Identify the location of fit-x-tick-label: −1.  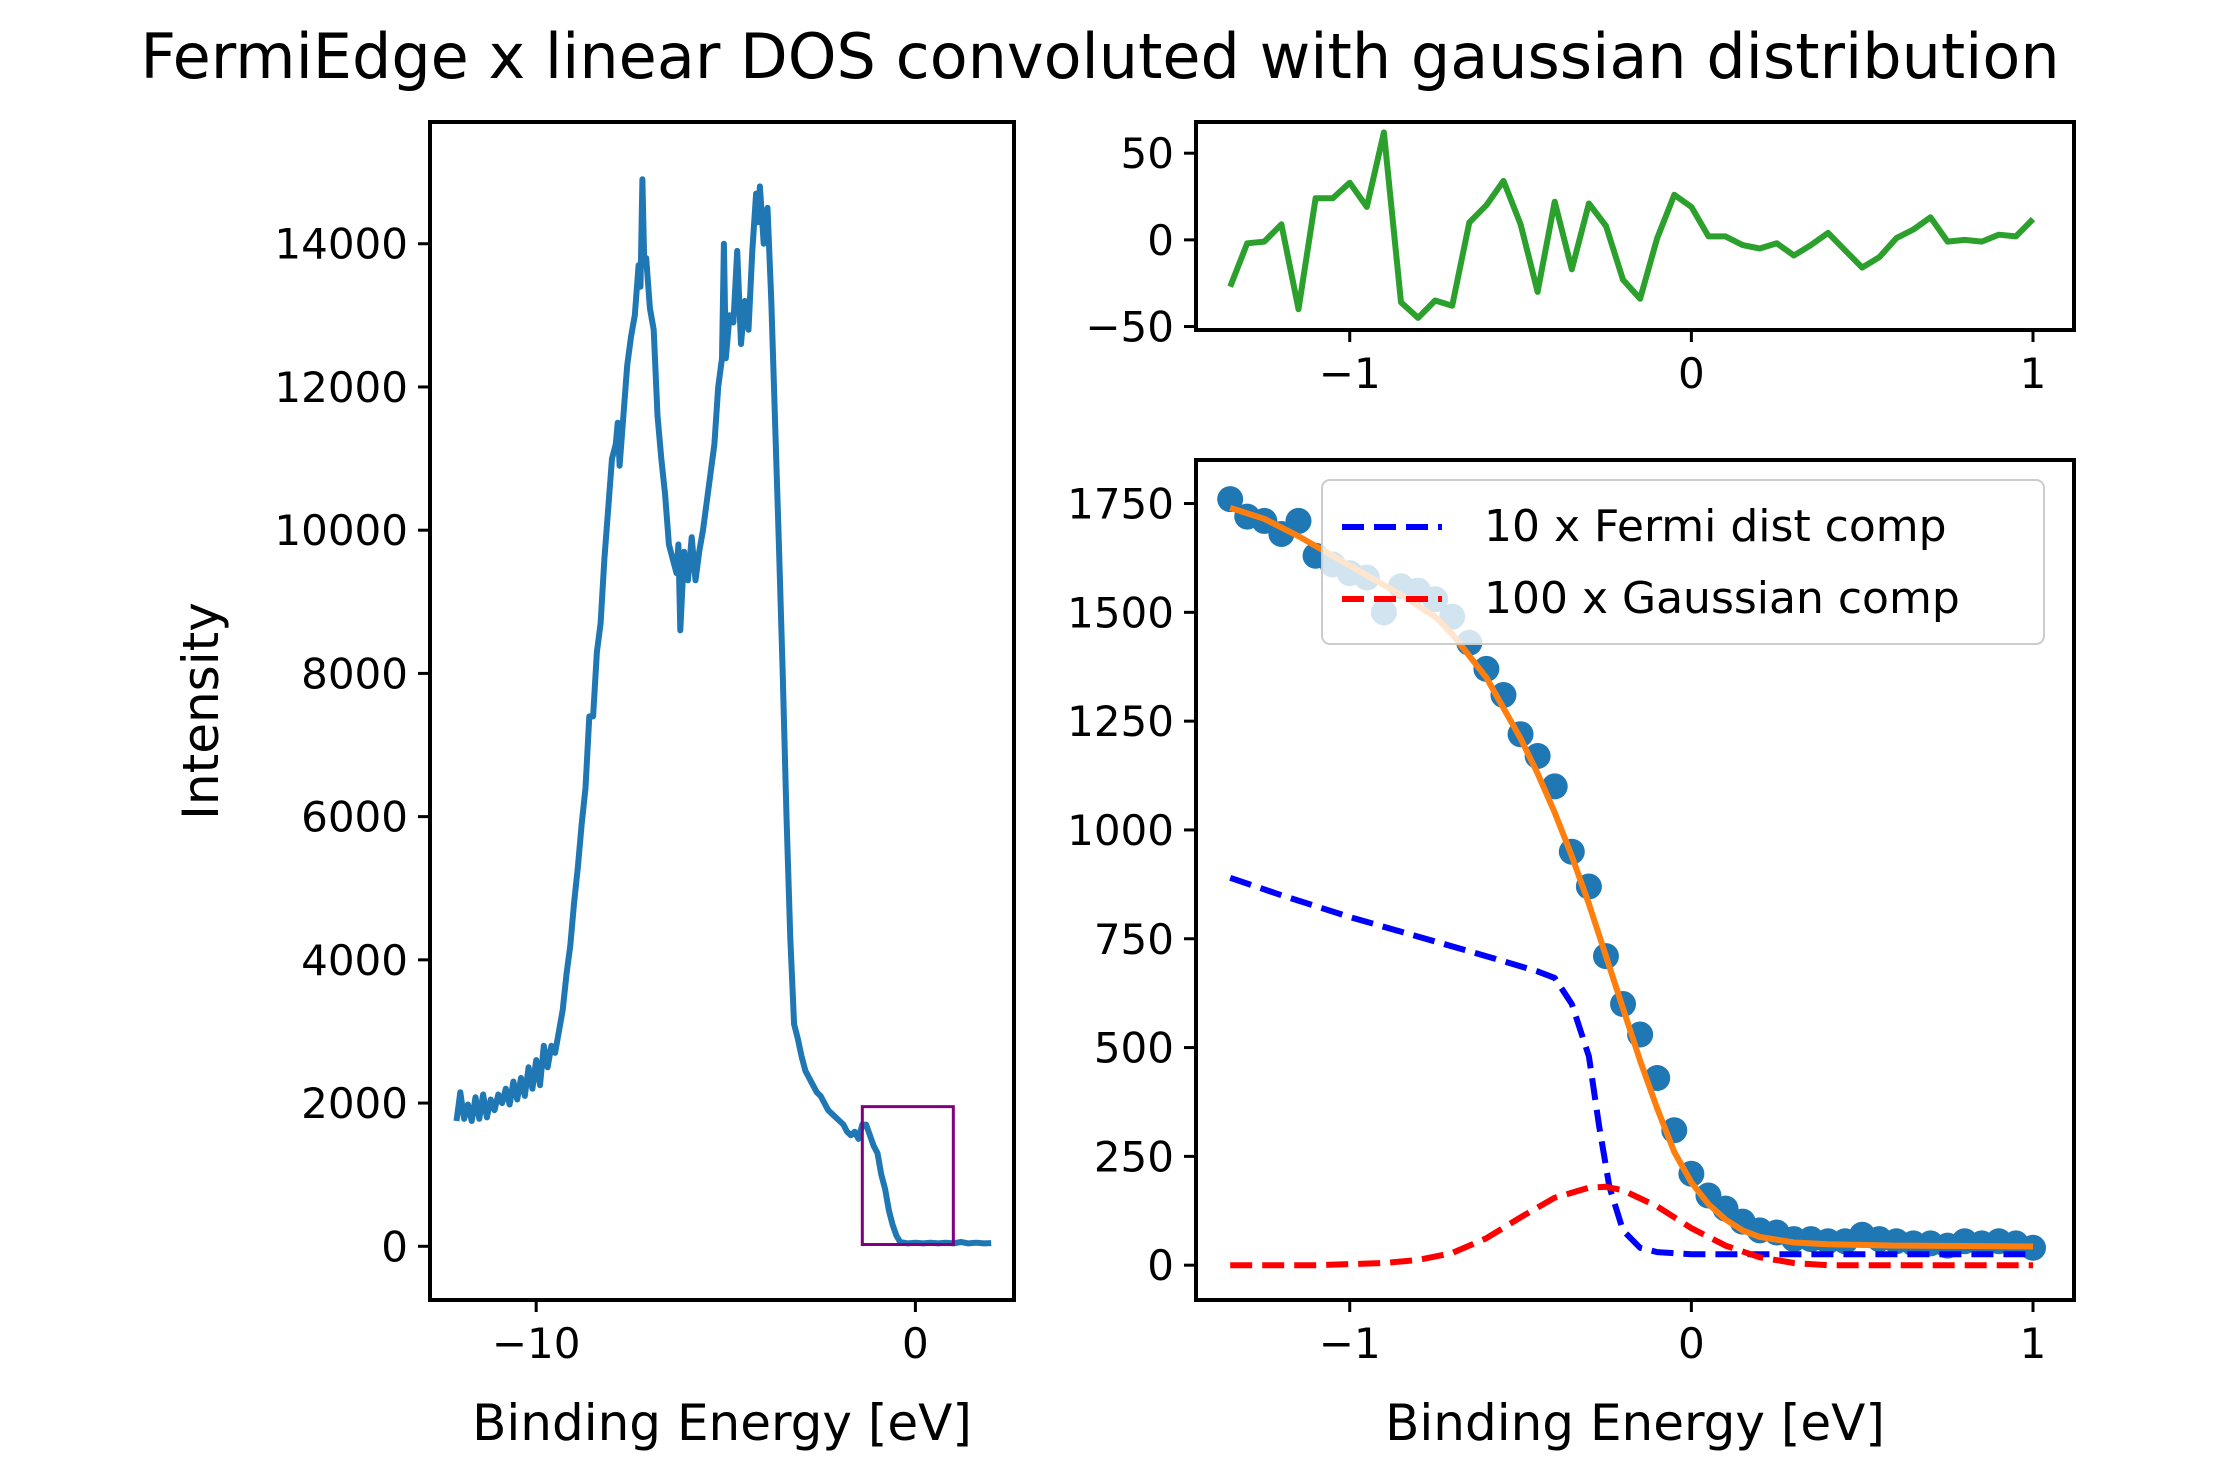
(1350, 1343).